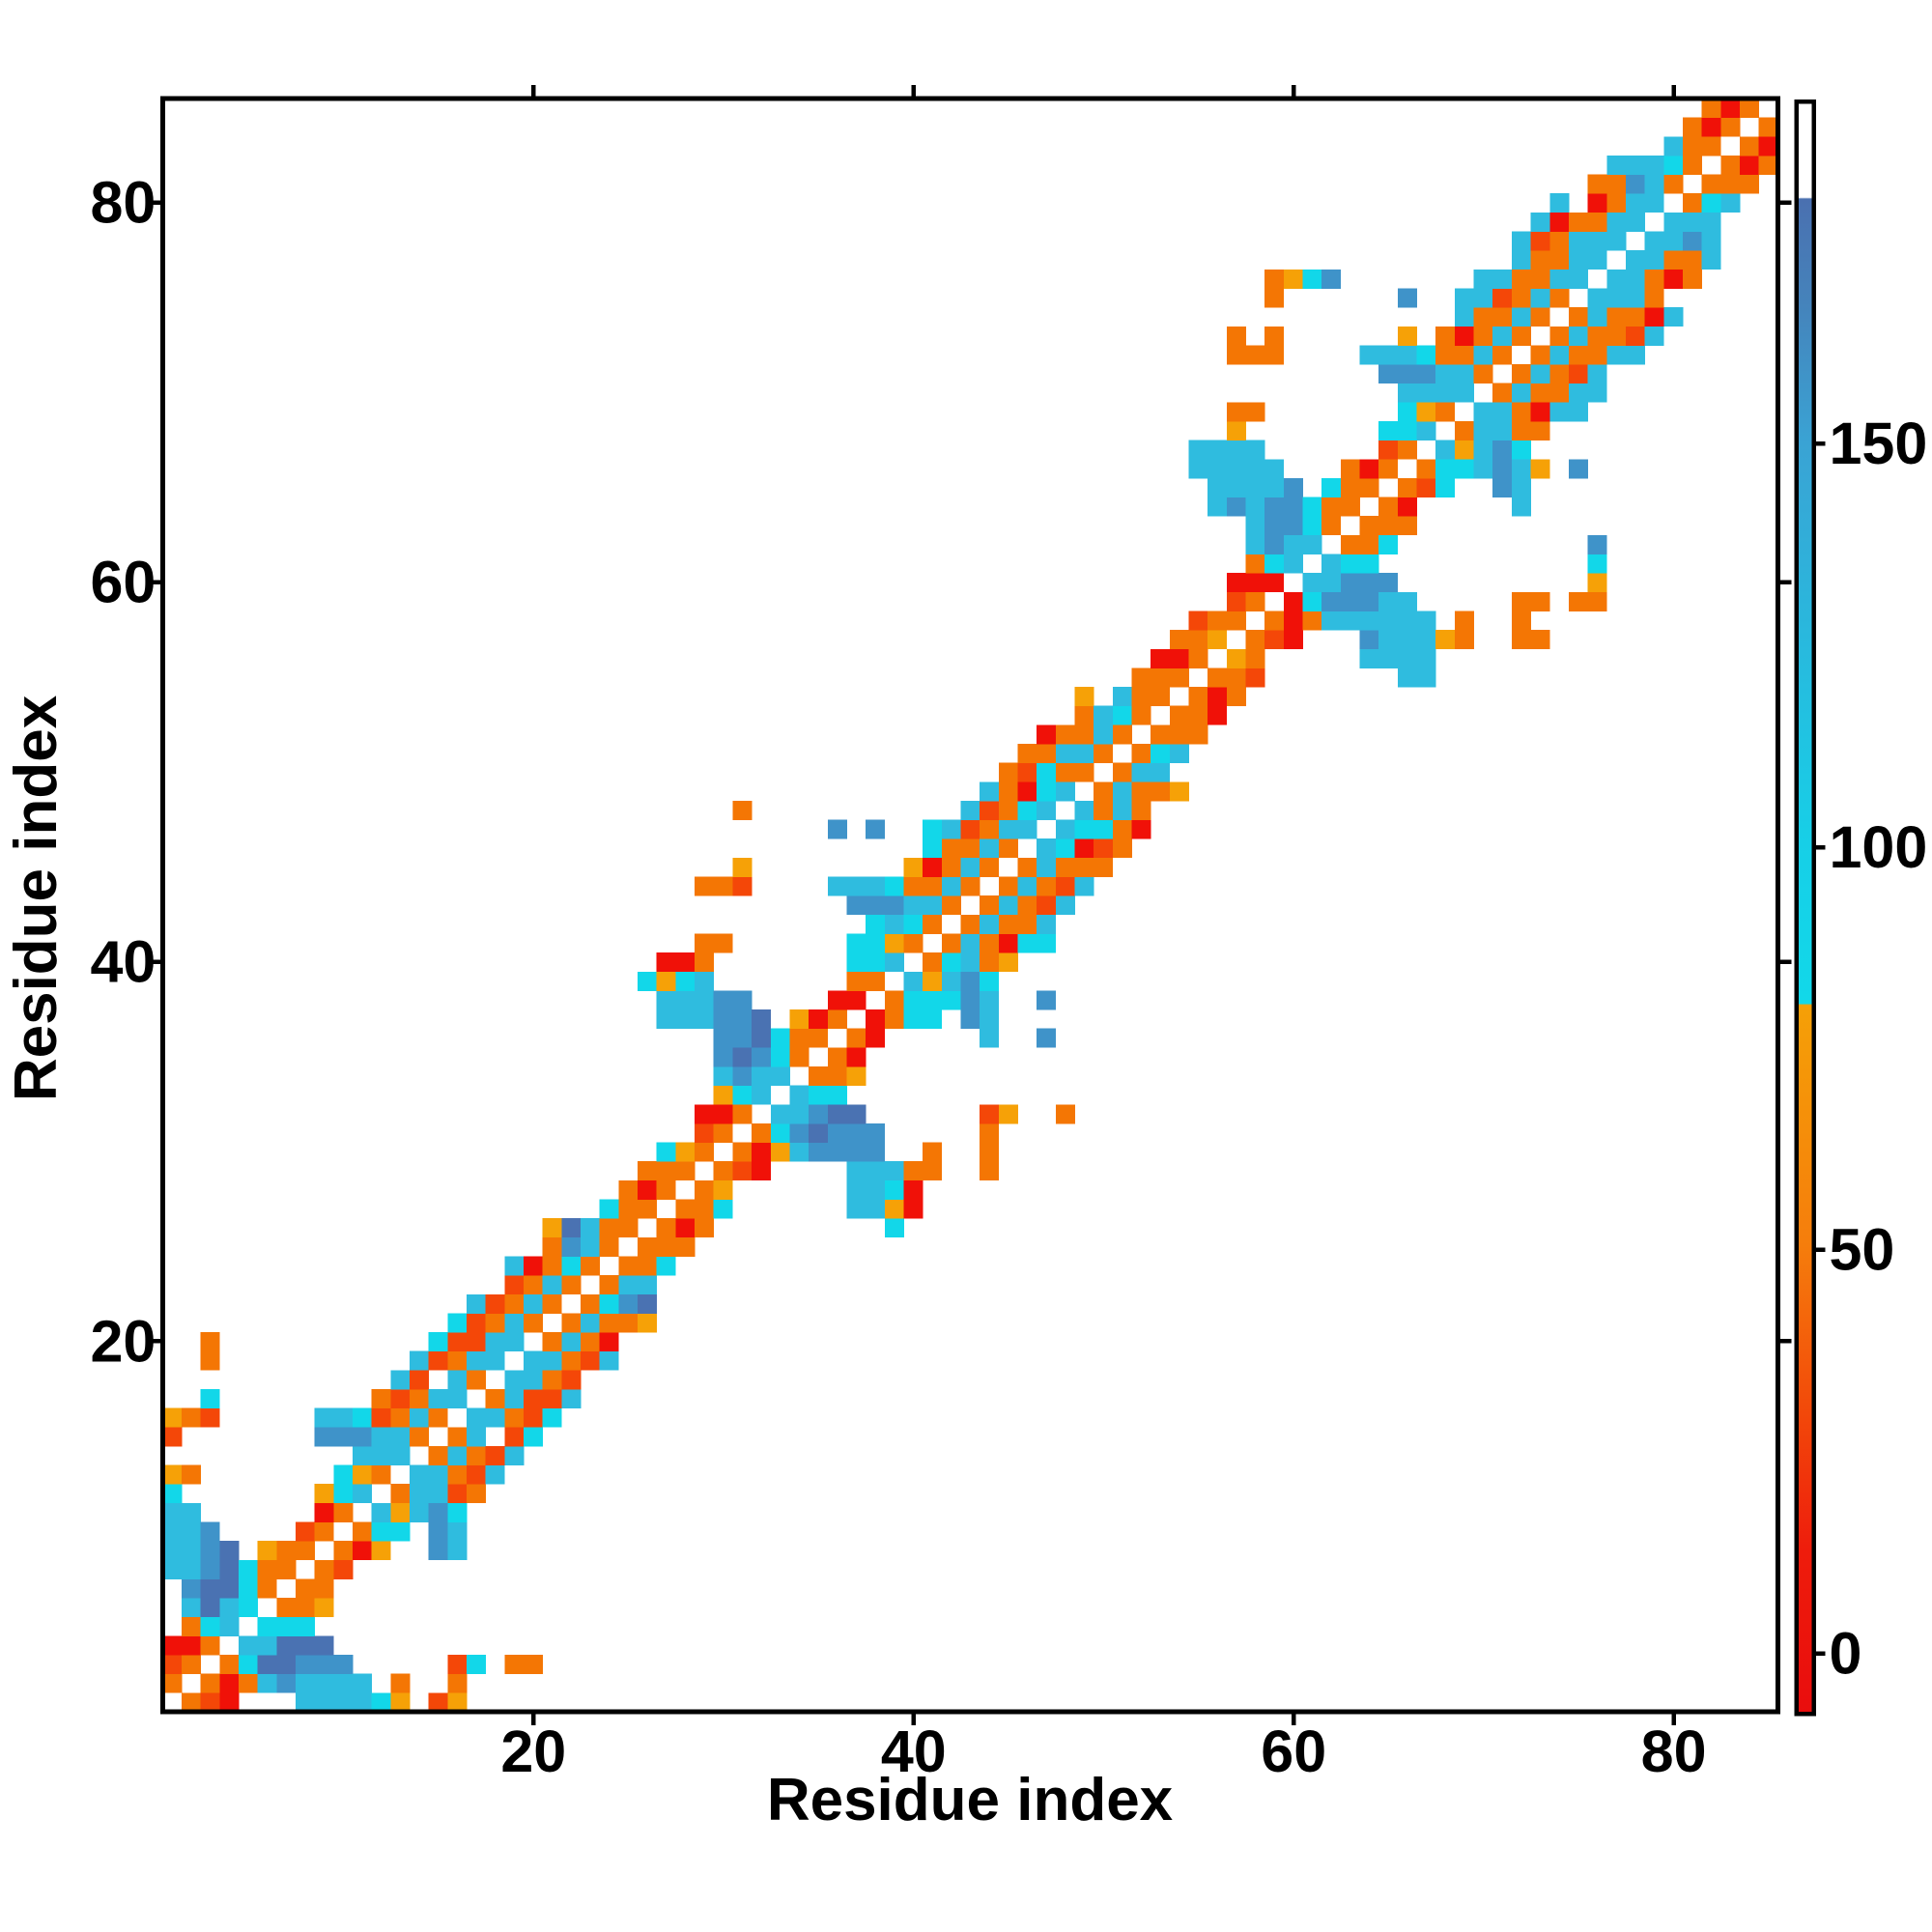  I want to click on svg-text: 100, so click(1879, 847).